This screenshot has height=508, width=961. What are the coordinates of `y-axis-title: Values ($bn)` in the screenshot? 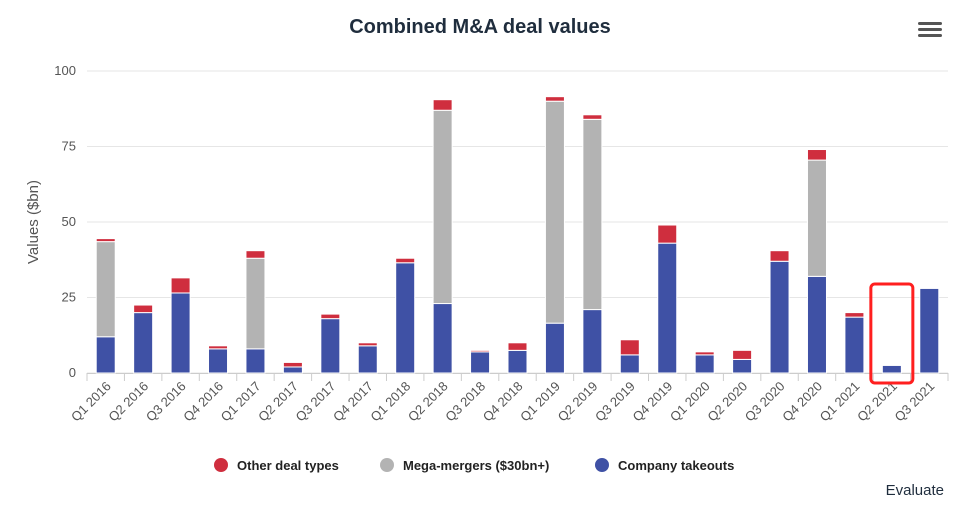 It's located at (33, 222).